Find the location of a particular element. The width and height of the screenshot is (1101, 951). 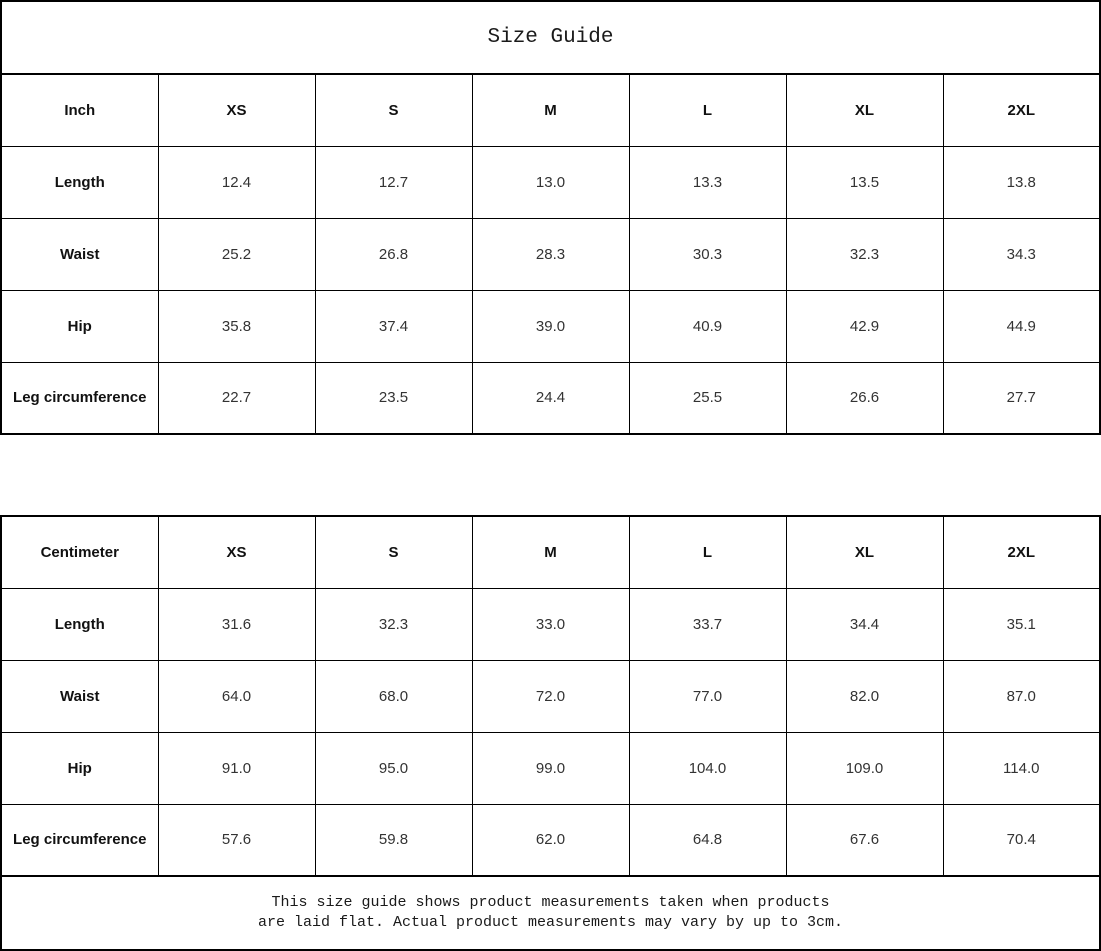

size-value-cell: 40.9 is located at coordinates (707, 326).